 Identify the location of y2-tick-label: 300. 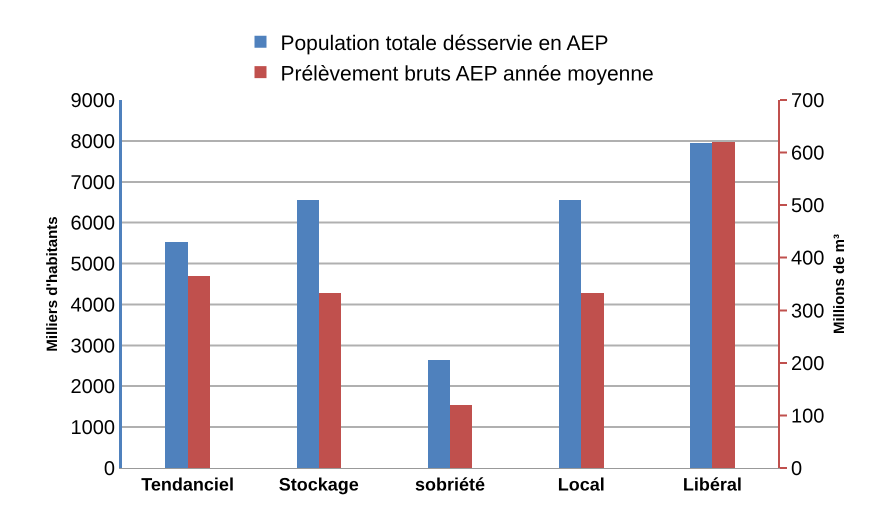
(807, 311).